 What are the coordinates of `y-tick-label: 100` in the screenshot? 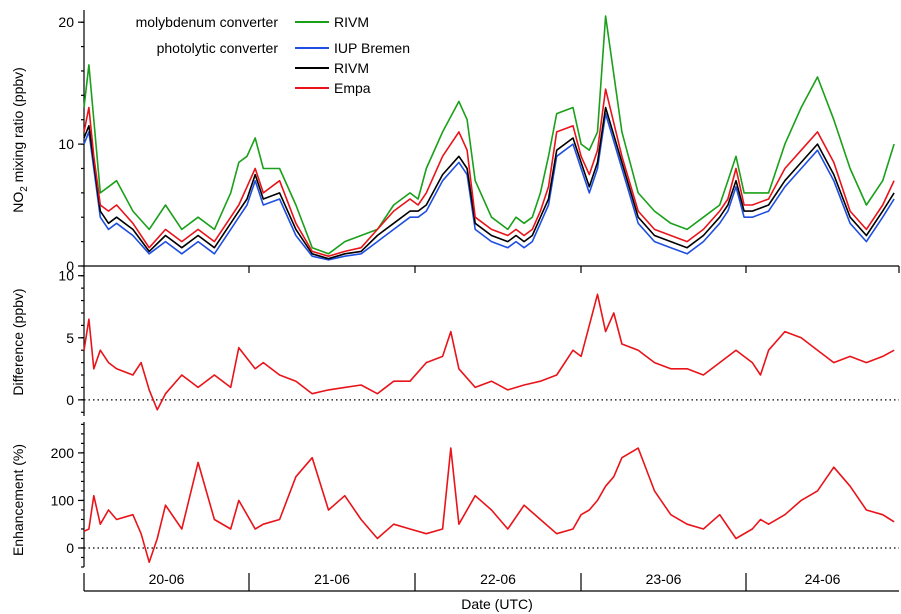 It's located at (63, 500).